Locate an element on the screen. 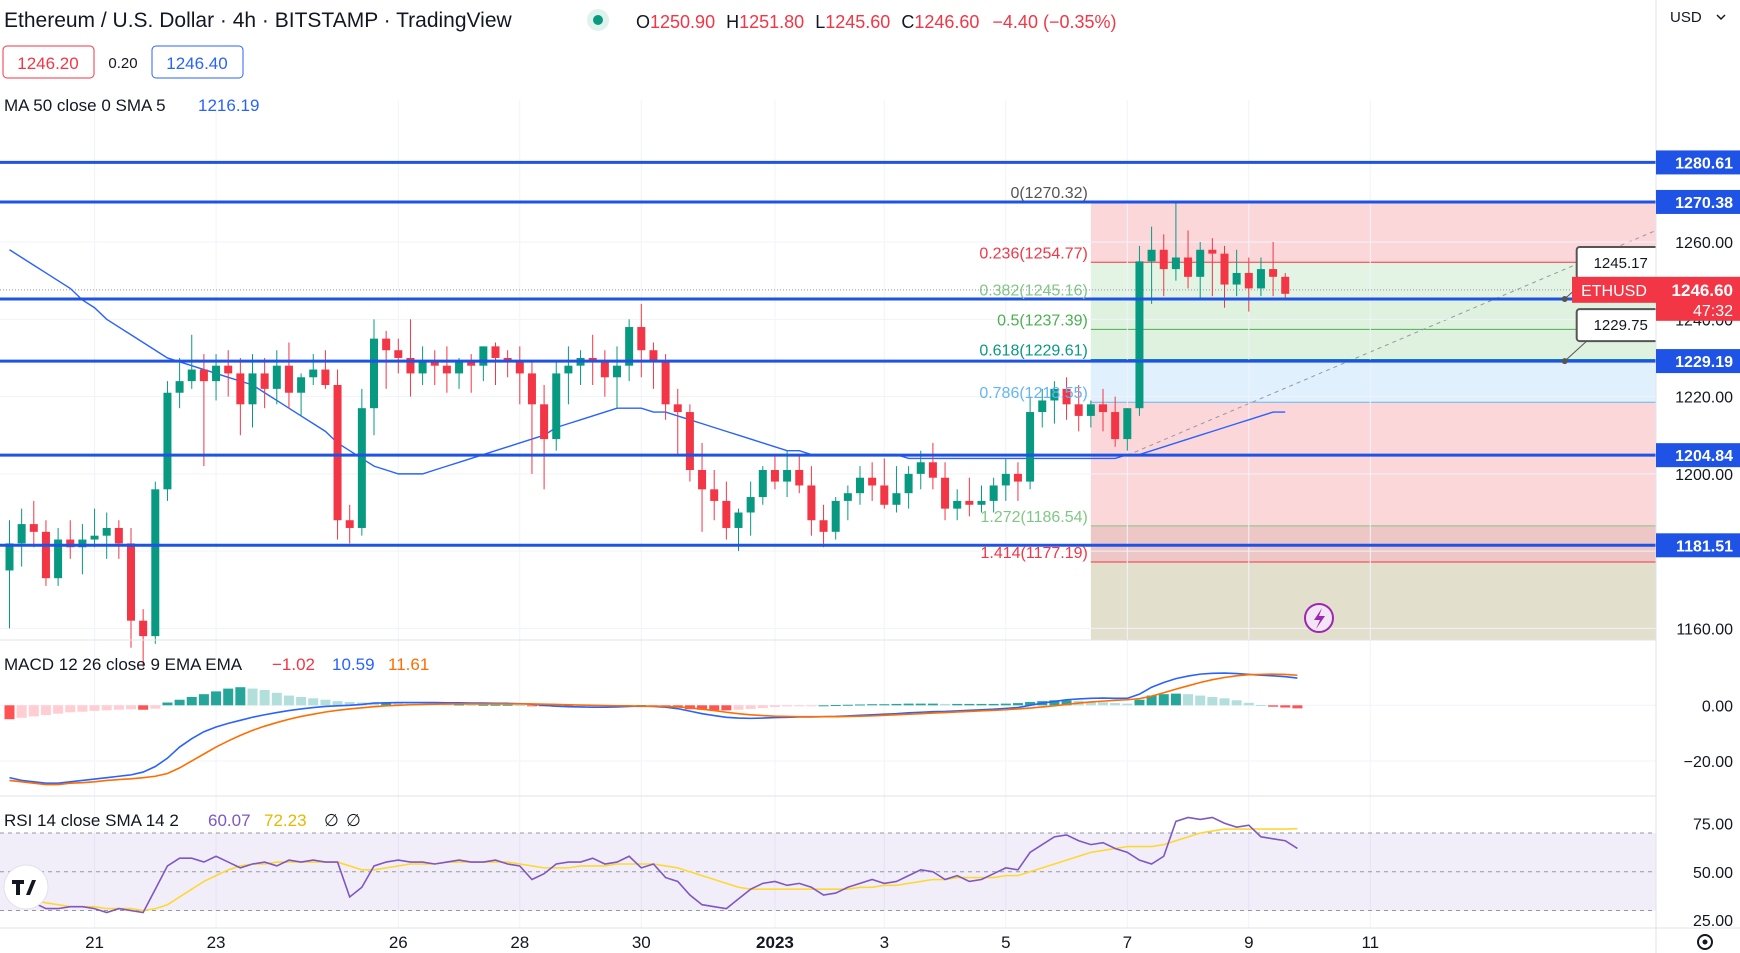  symbol-badge-label: ETHUSD is located at coordinates (1614, 291).